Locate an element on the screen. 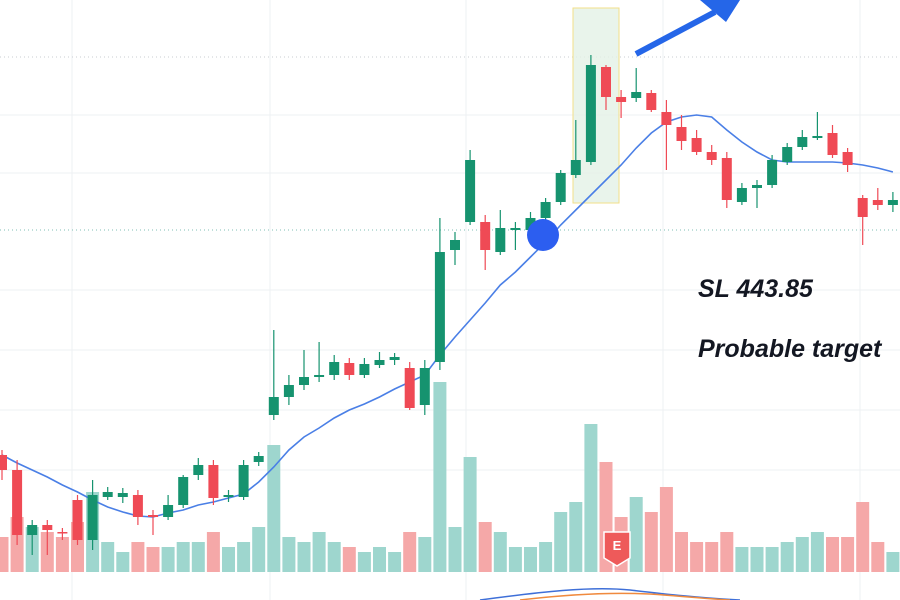  annotation: SL 443.85 is located at coordinates (756, 289).